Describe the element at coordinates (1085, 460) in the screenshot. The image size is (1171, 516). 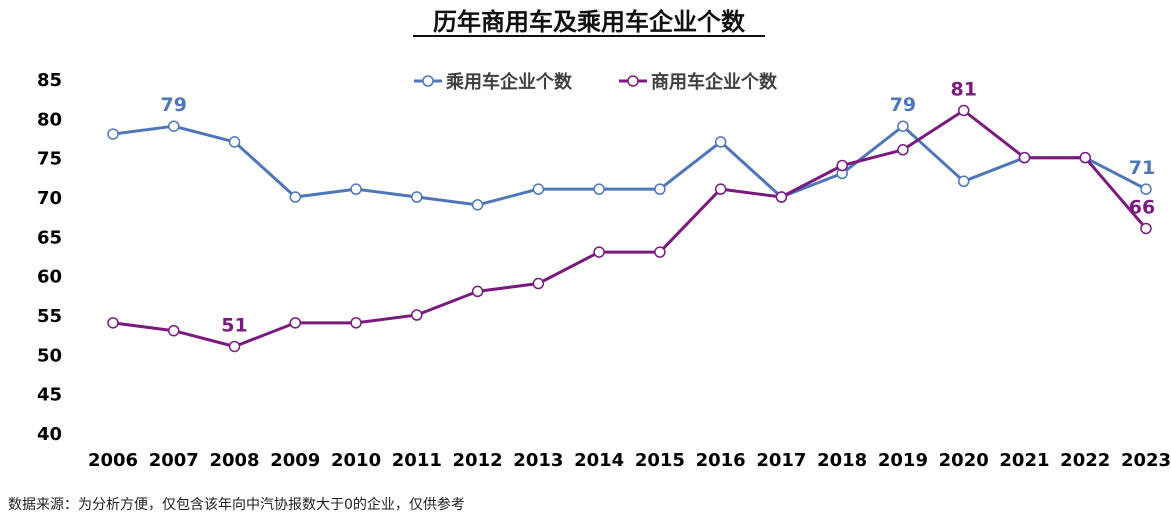
I see `x-tick-label: 2022` at that location.